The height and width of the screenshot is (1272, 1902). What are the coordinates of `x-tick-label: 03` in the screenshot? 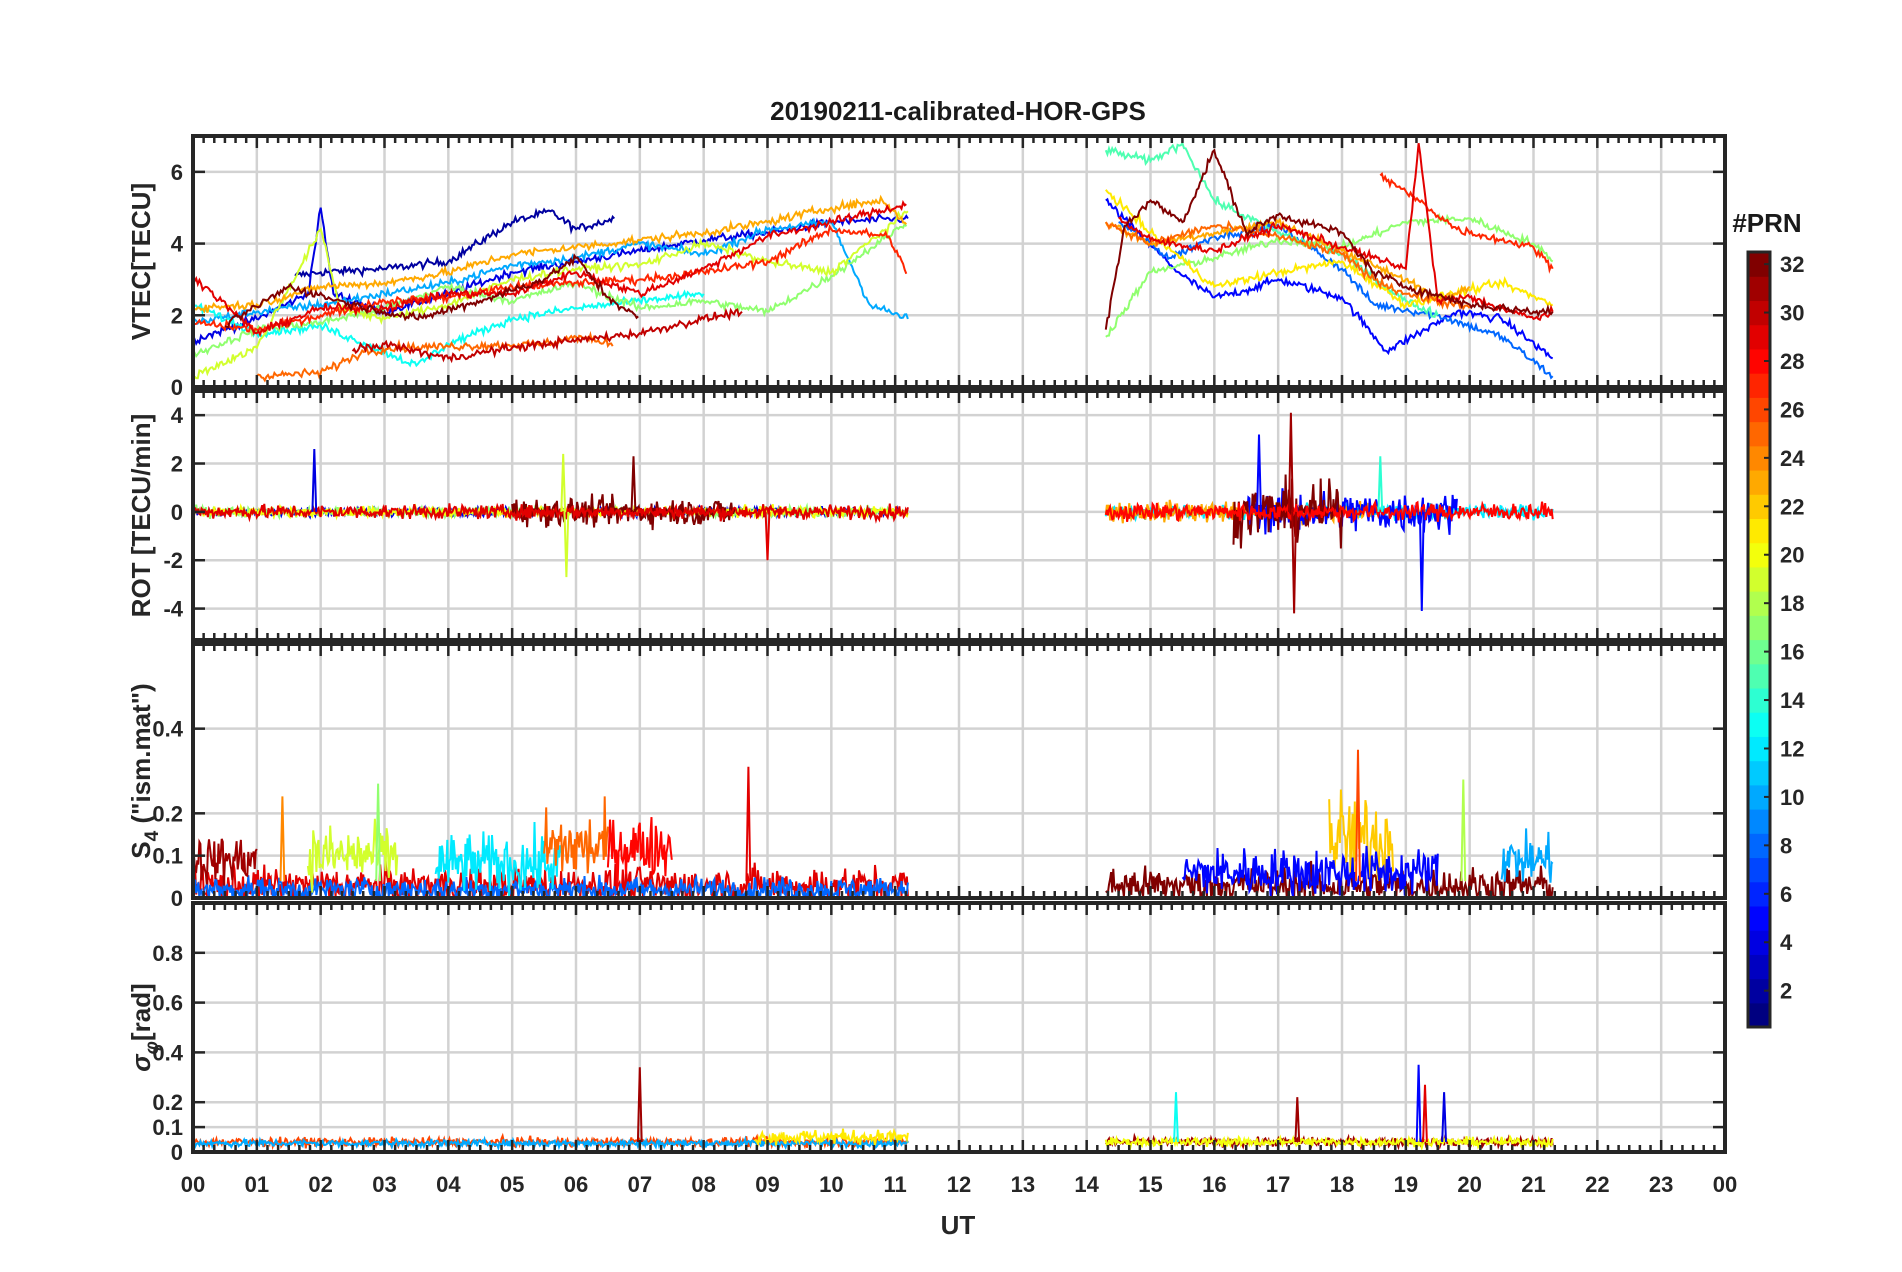 It's located at (384, 1184).